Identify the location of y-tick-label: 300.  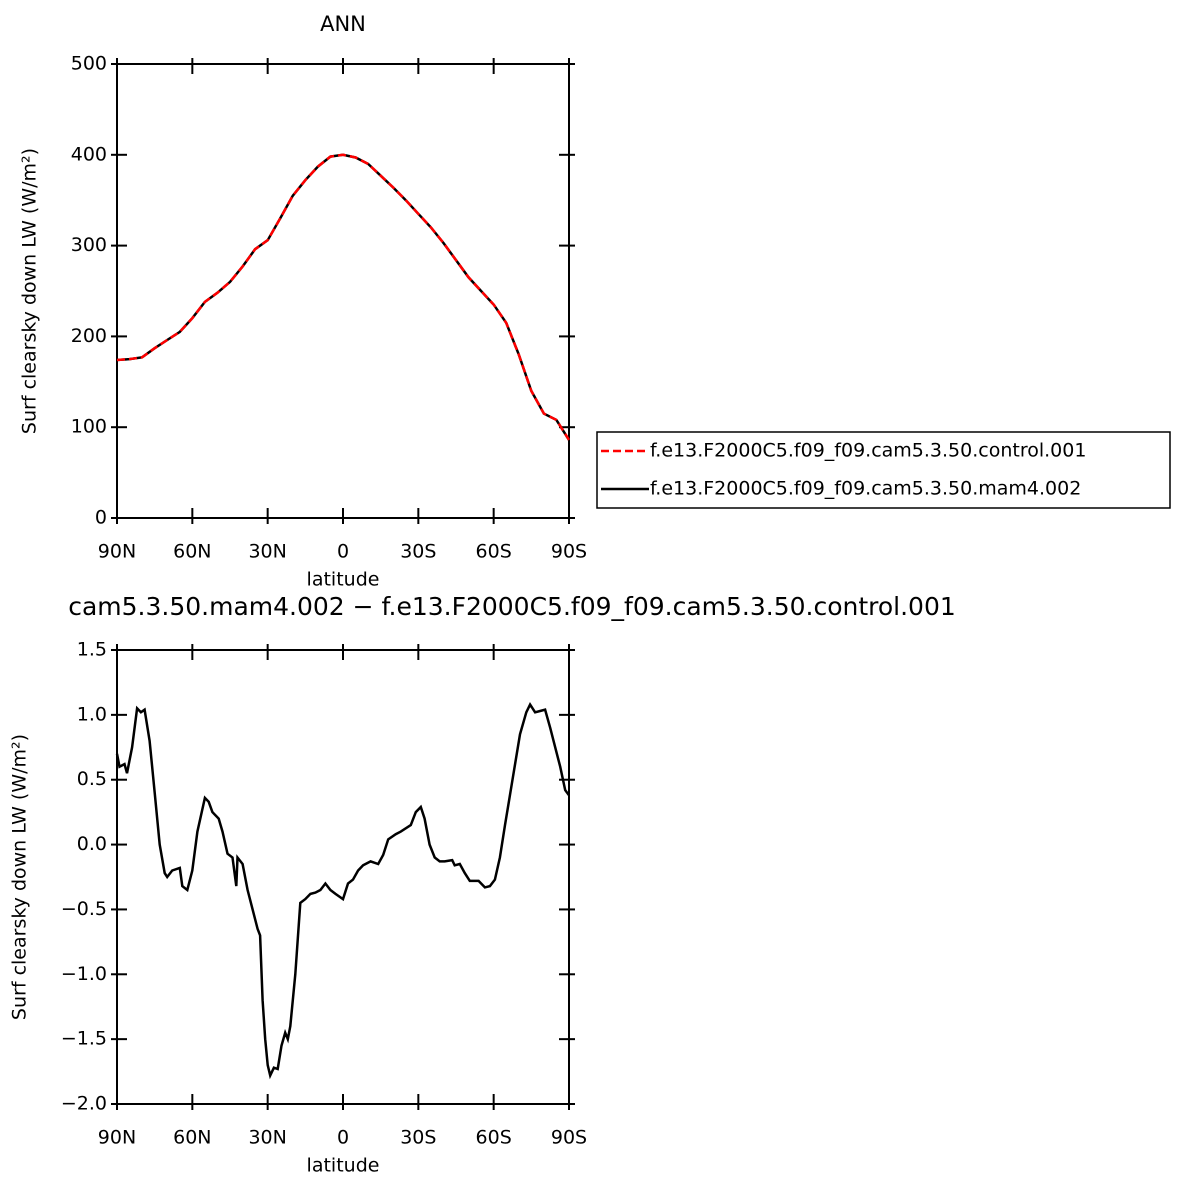
(89, 245).